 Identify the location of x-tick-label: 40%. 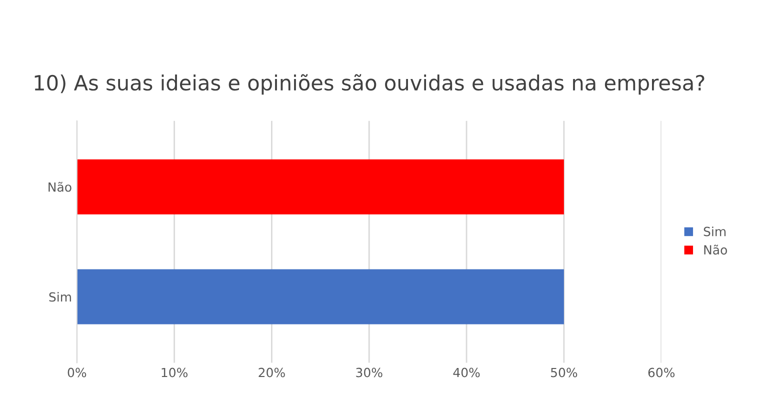
(466, 373).